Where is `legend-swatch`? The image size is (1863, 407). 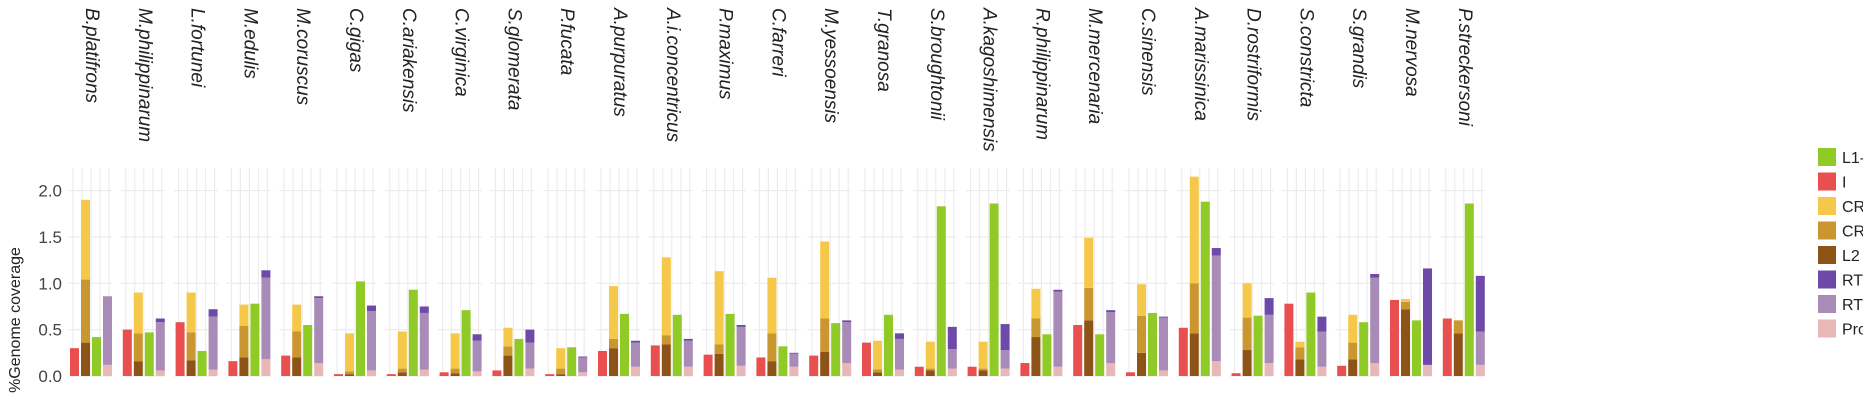 legend-swatch is located at coordinates (1827, 304).